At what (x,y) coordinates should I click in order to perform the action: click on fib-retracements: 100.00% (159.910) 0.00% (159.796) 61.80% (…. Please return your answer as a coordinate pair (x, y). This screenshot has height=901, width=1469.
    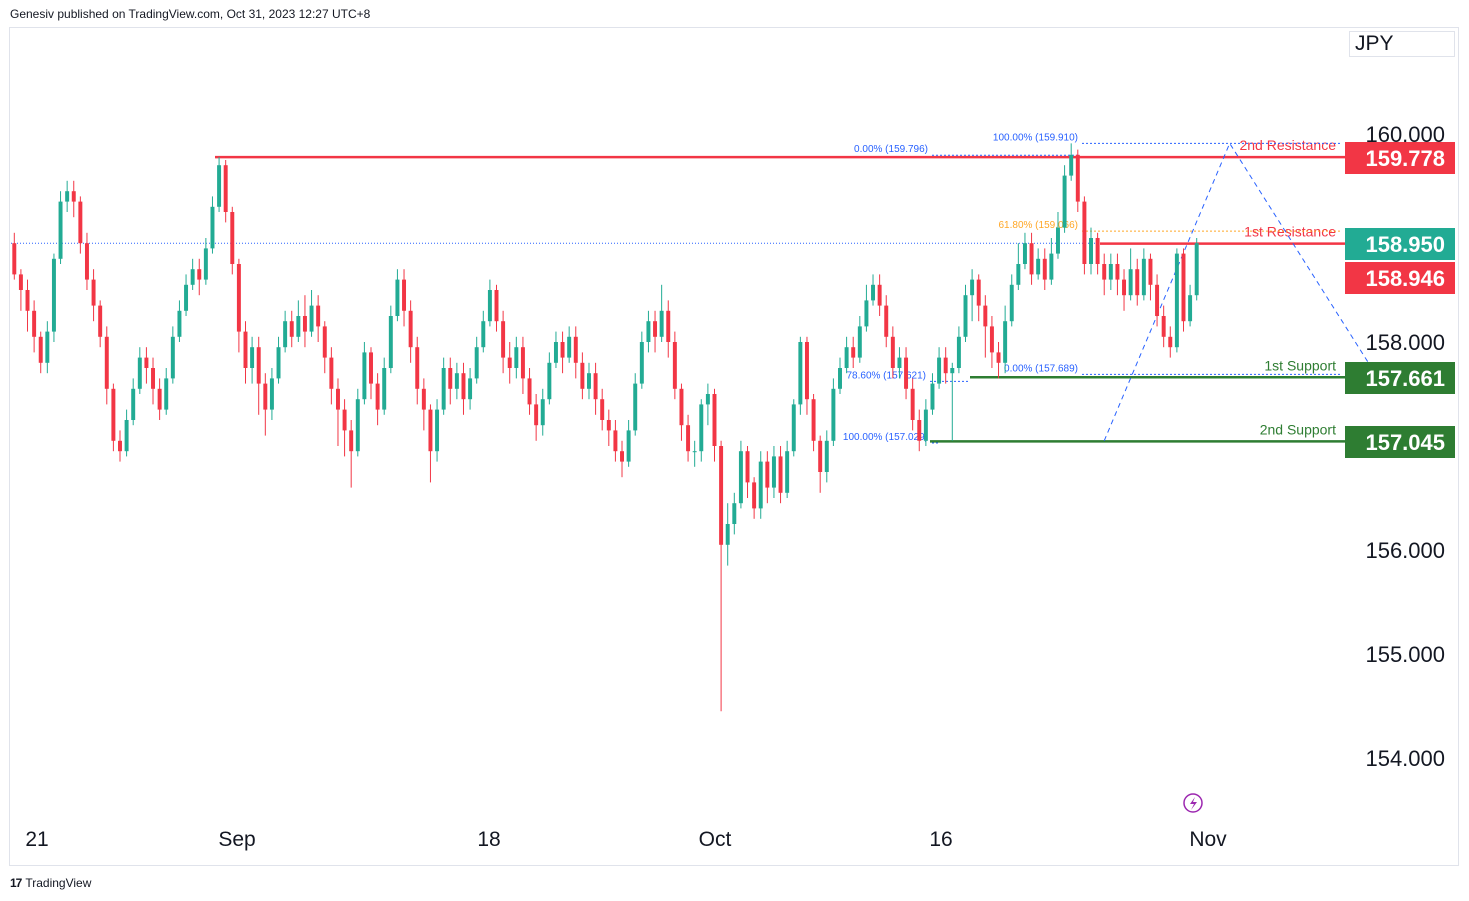
    Looking at the image, I should click on (1109, 288).